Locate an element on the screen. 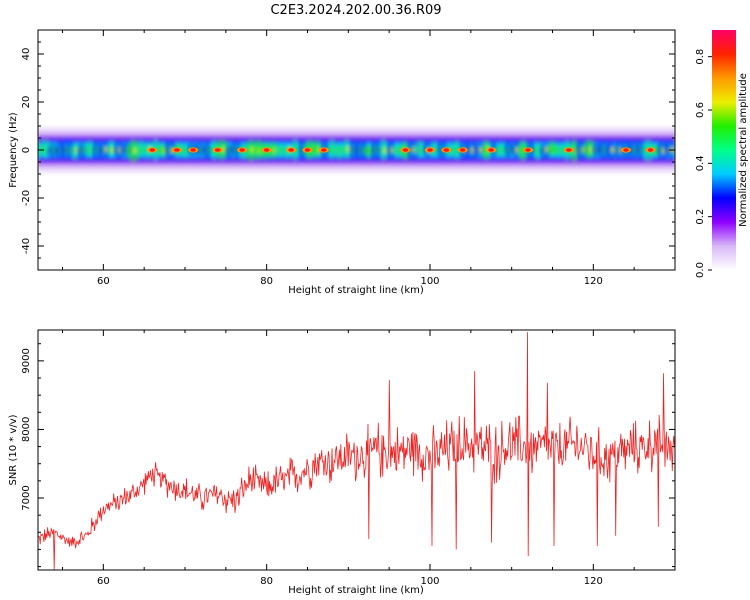  spectrogram-ytick-label: -20 is located at coordinates (26, 198).